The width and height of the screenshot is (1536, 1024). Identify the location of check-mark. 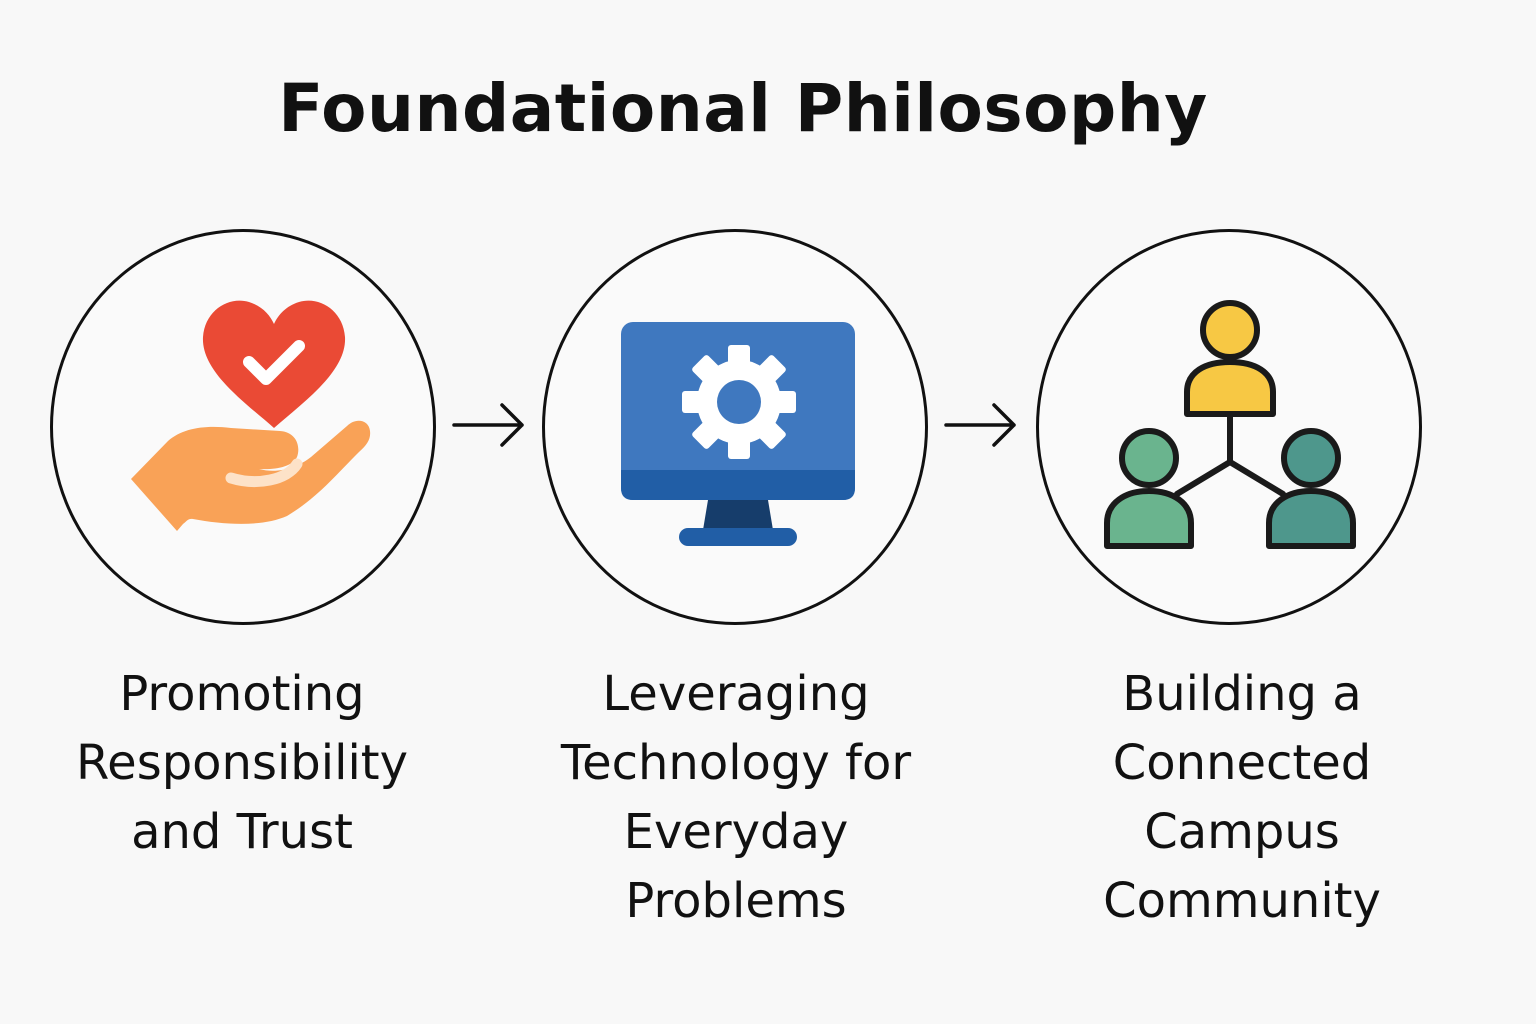
(274, 362).